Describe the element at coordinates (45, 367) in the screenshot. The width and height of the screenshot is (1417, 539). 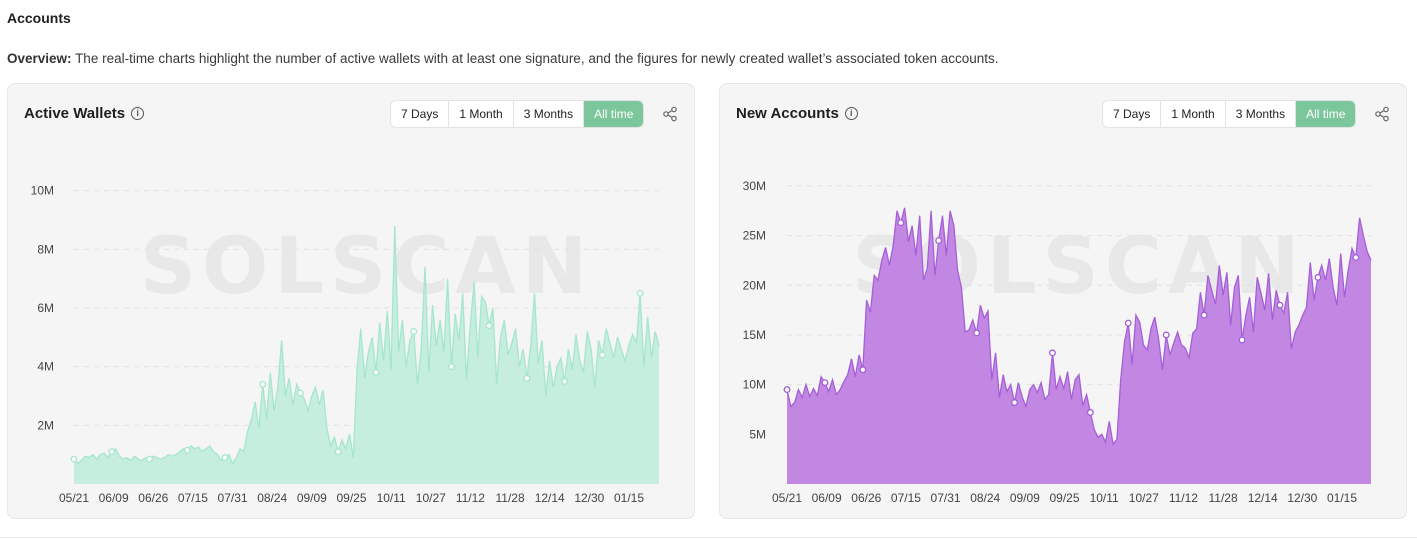
I see `y-tick-label: 4M` at that location.